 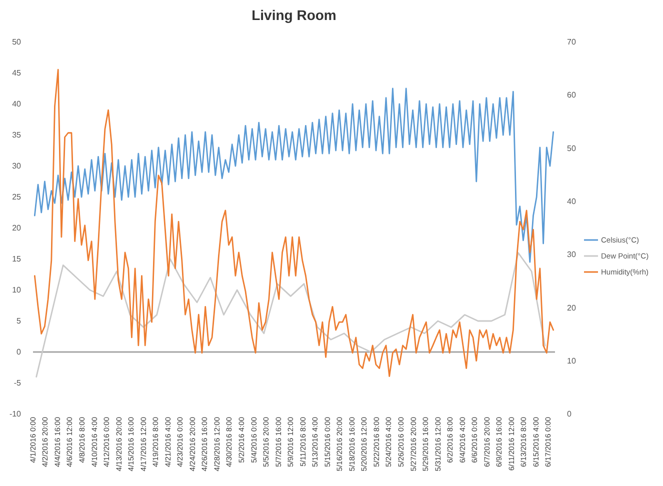 I want to click on y-tick-label: 40, so click(x=17, y=104).